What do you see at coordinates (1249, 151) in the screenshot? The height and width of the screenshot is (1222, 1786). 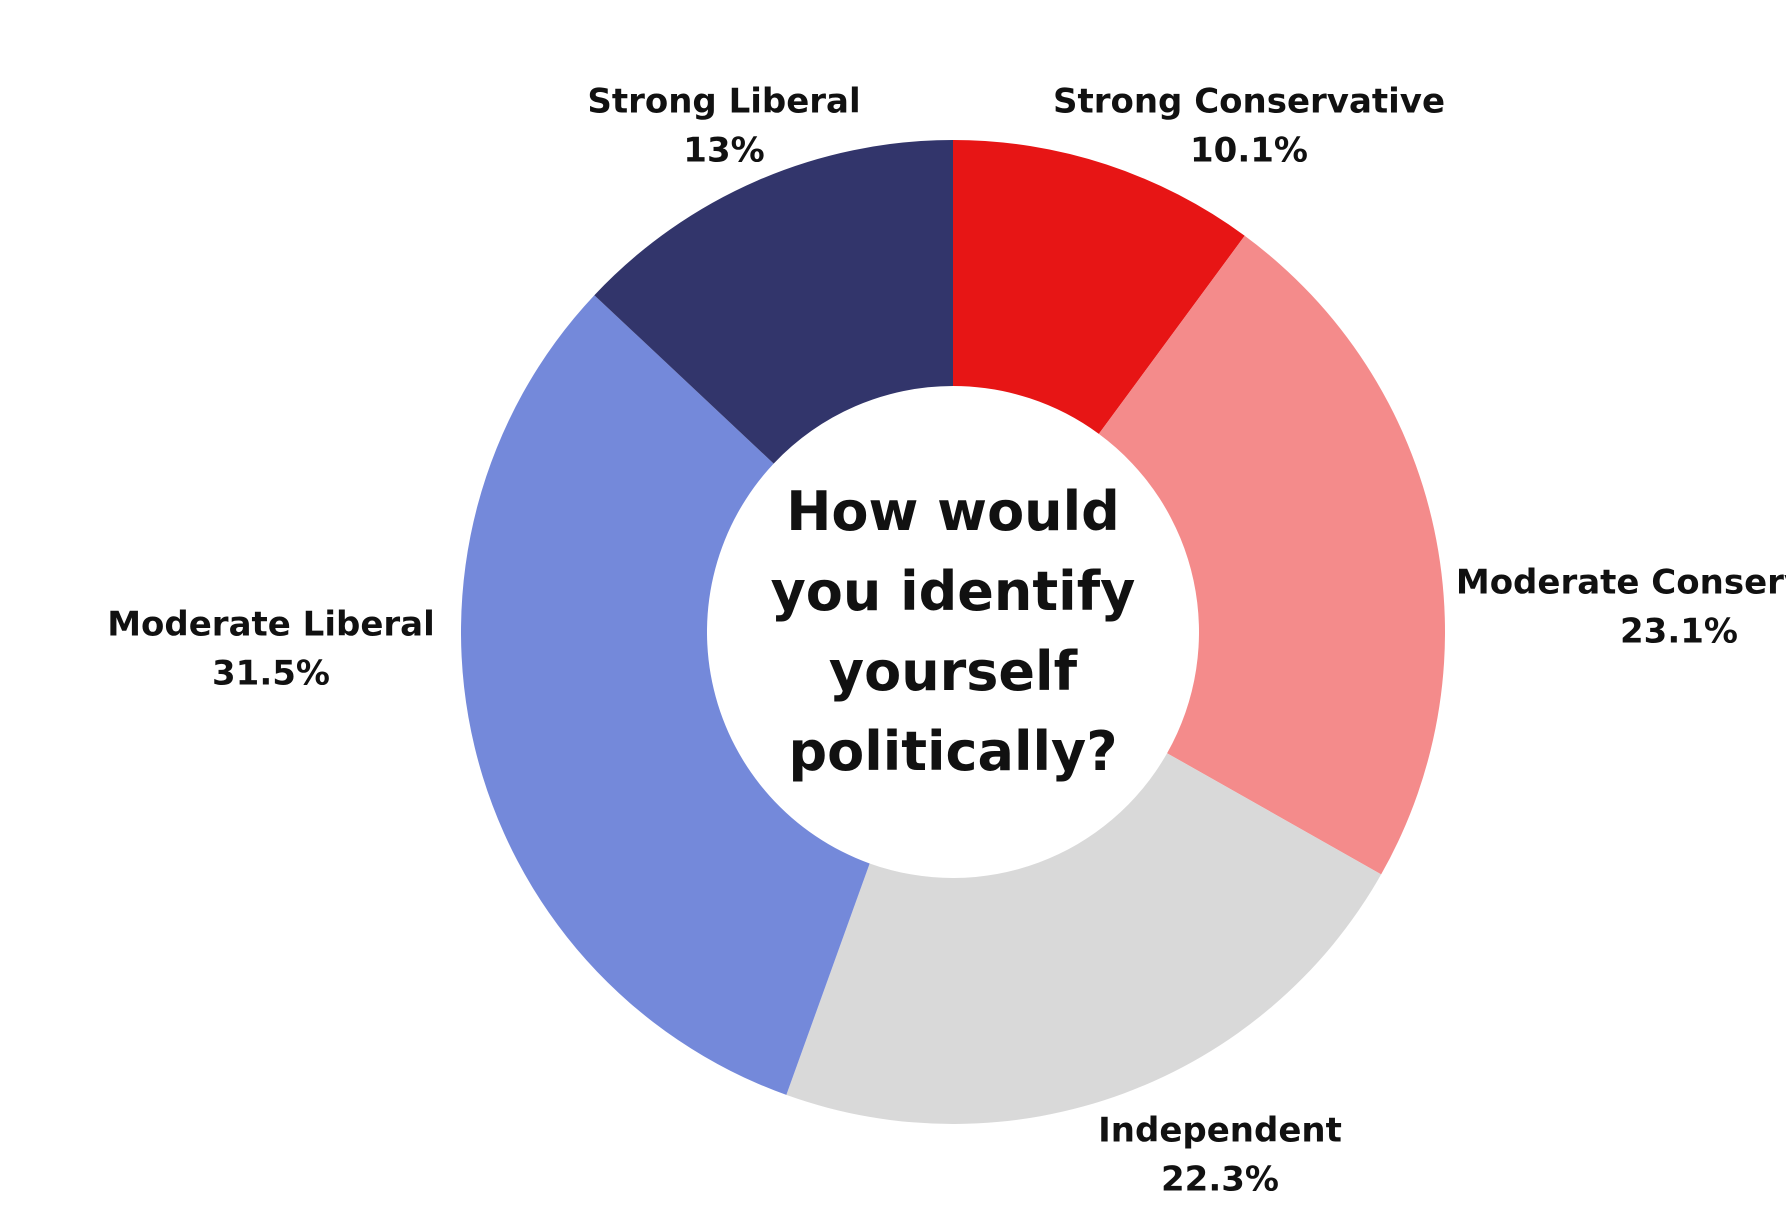 I see `value-label: 10.1%` at bounding box center [1249, 151].